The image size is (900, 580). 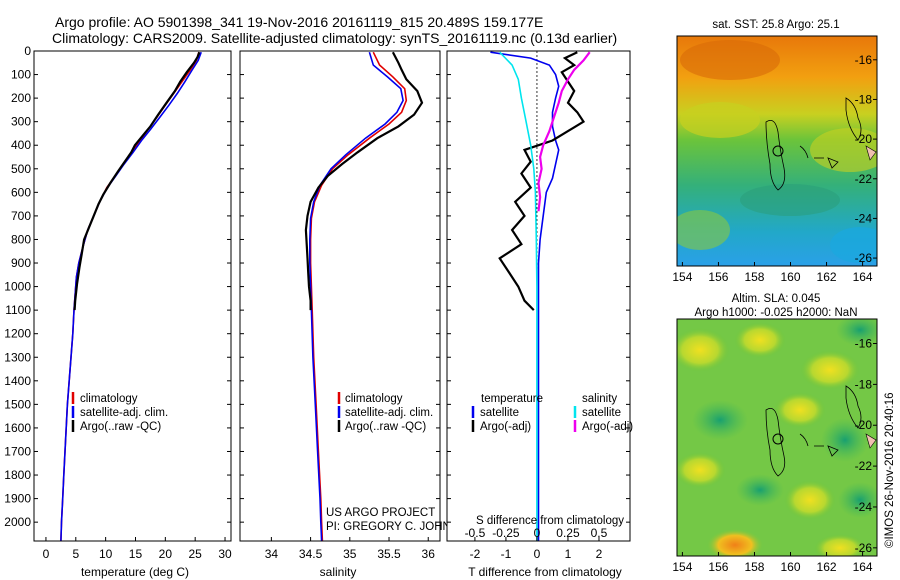 What do you see at coordinates (599, 533) in the screenshot?
I see `x2-tick-label: 0.5` at bounding box center [599, 533].